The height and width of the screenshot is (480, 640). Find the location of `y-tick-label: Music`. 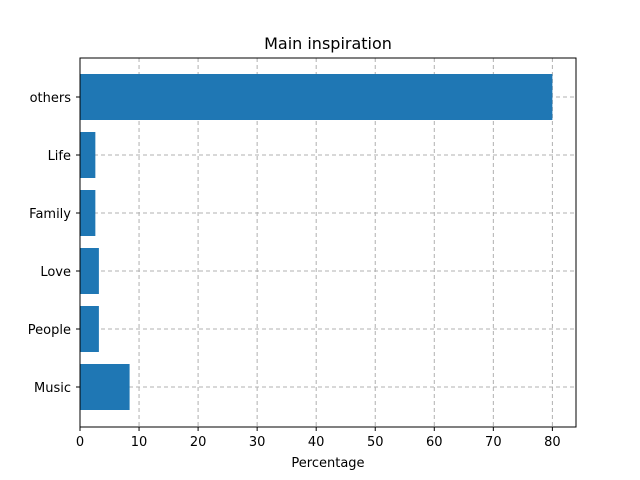

y-tick-label: Music is located at coordinates (52, 388).